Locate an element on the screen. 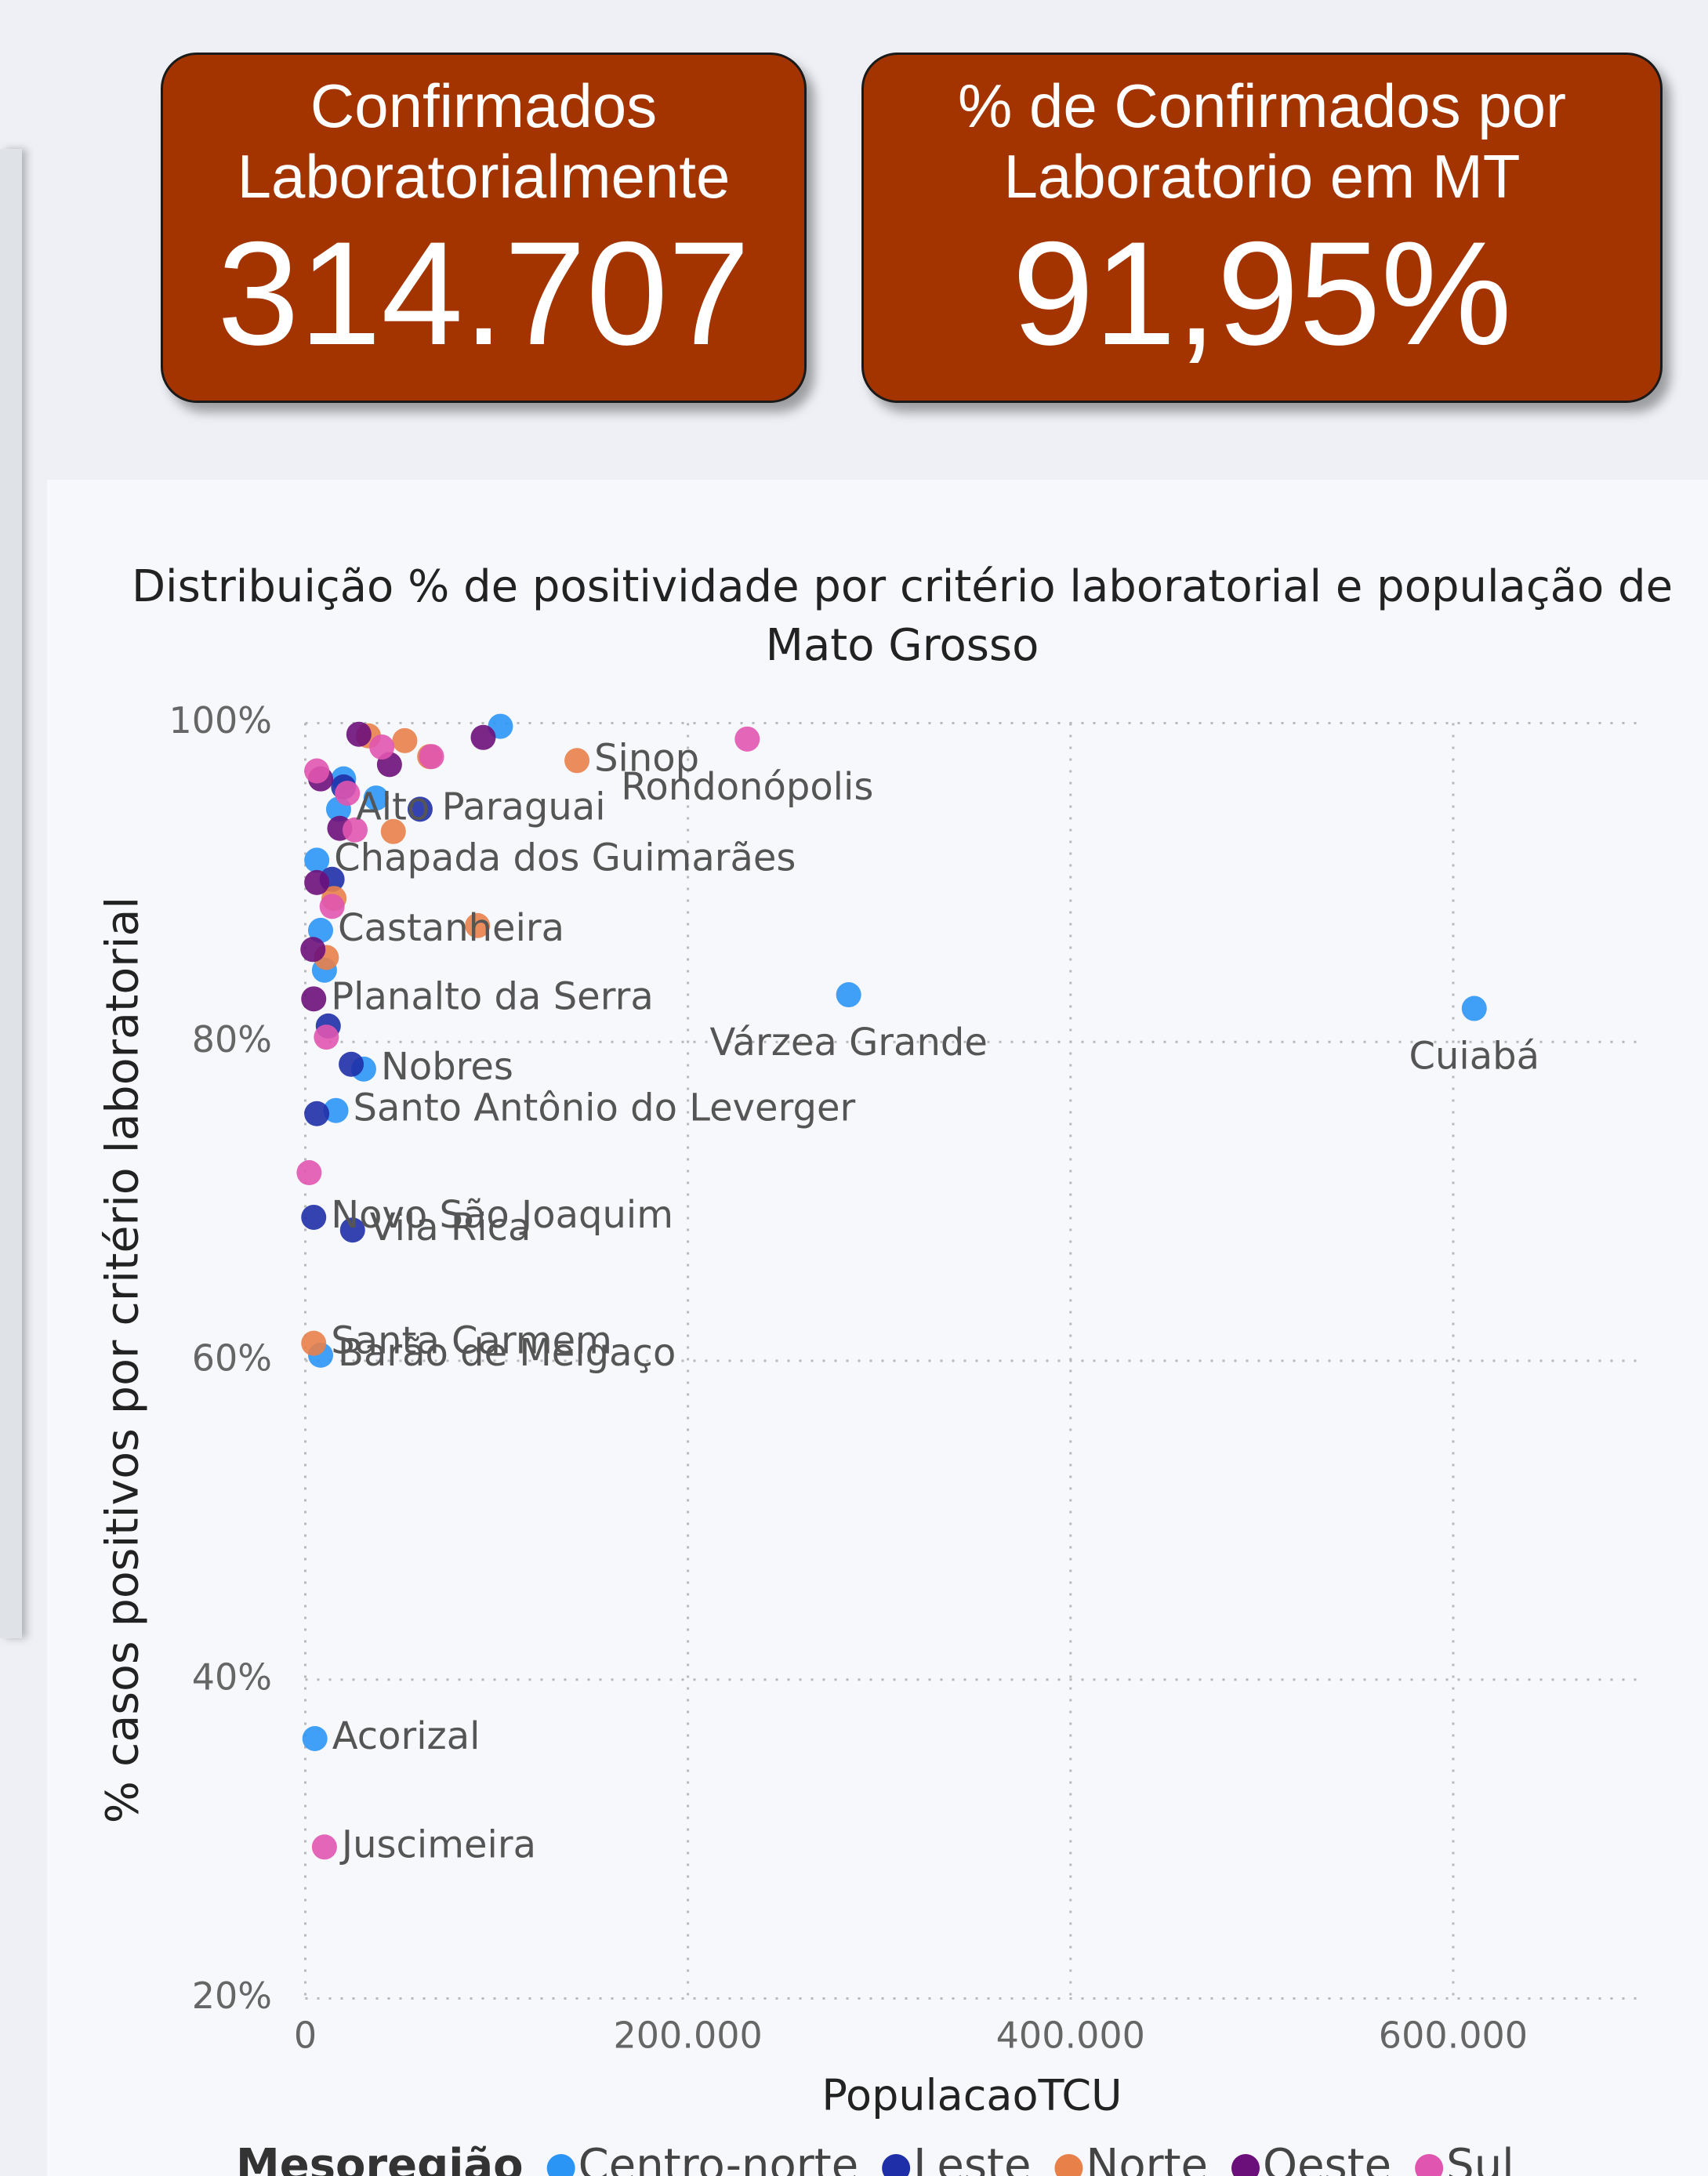  data-label: Juscimeira is located at coordinates (437, 1844).